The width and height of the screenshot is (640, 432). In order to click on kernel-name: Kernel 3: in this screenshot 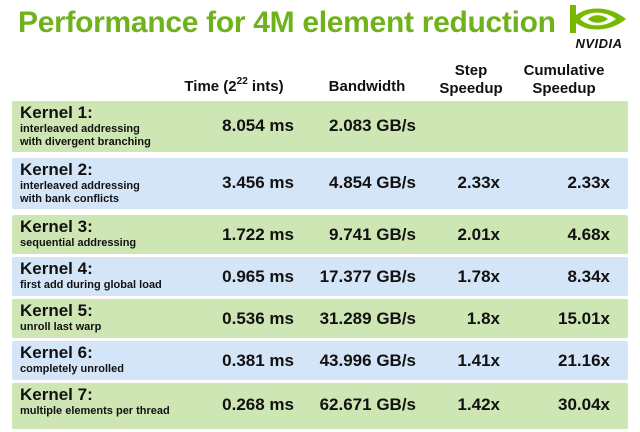, I will do `click(56, 226)`.